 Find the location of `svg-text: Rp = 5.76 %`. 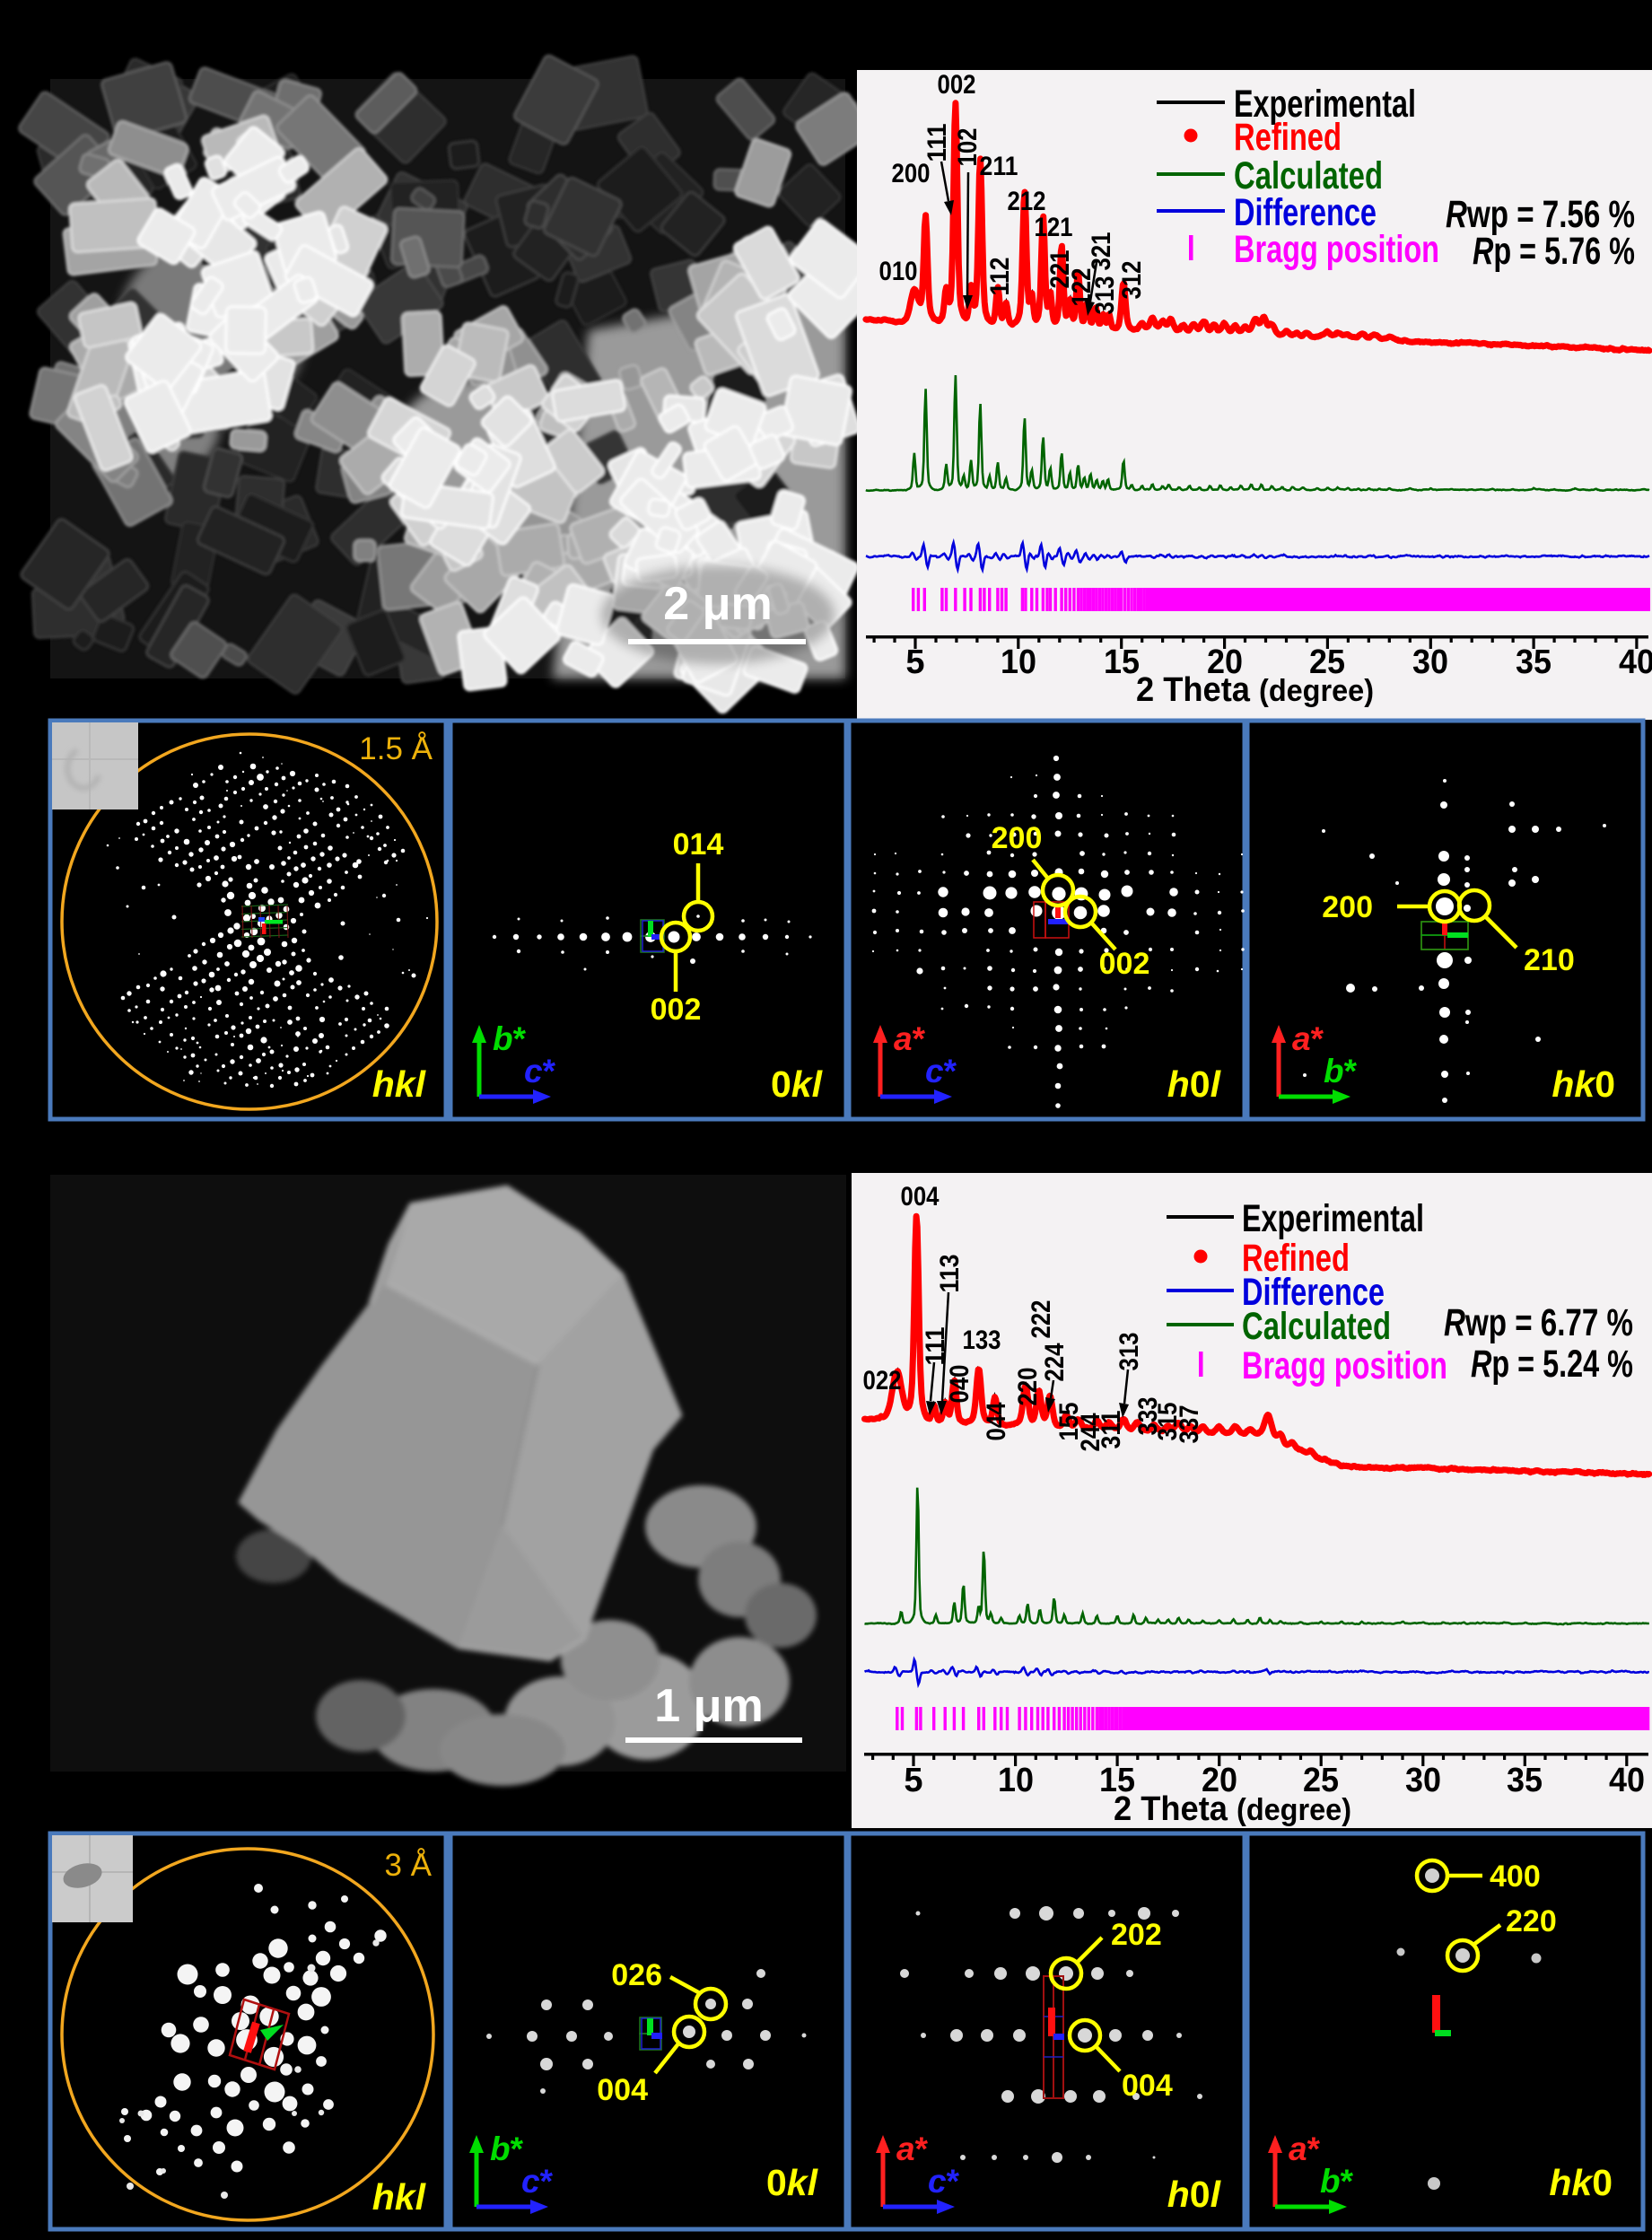

svg-text: Rp = 5.76 % is located at coordinates (1554, 251).